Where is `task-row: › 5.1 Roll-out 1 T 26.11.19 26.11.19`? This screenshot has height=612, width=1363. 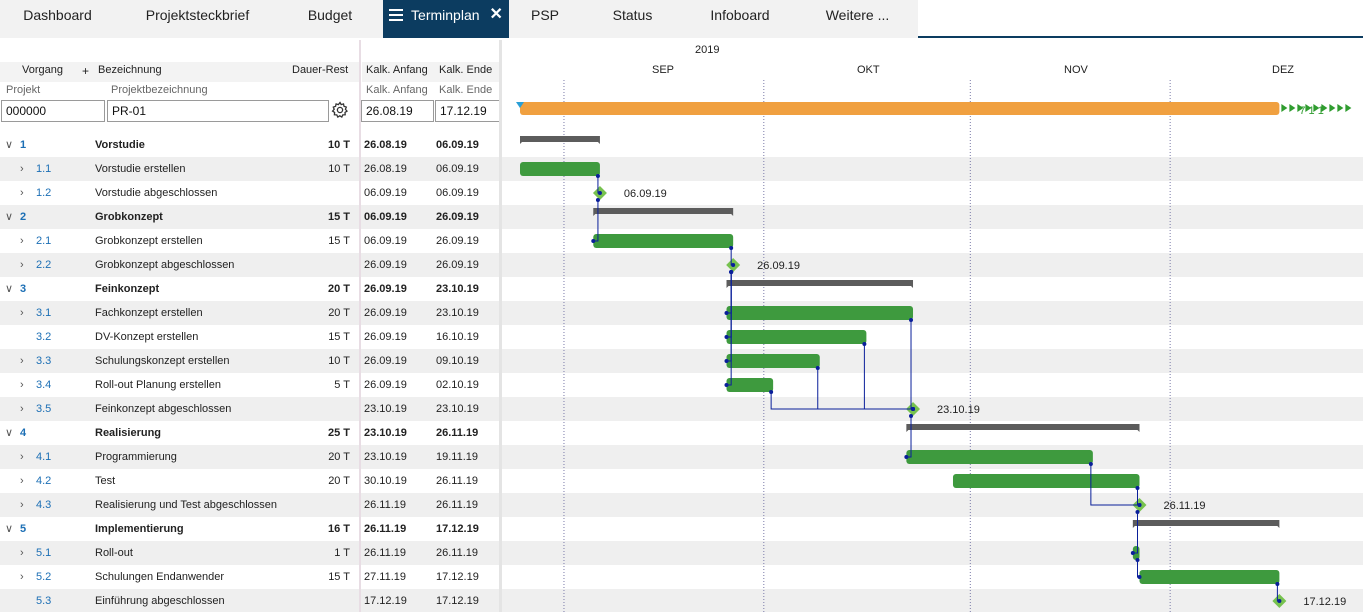
task-row: › 5.1 Roll-out 1 T 26.11.19 26.11.19 is located at coordinates (250, 553).